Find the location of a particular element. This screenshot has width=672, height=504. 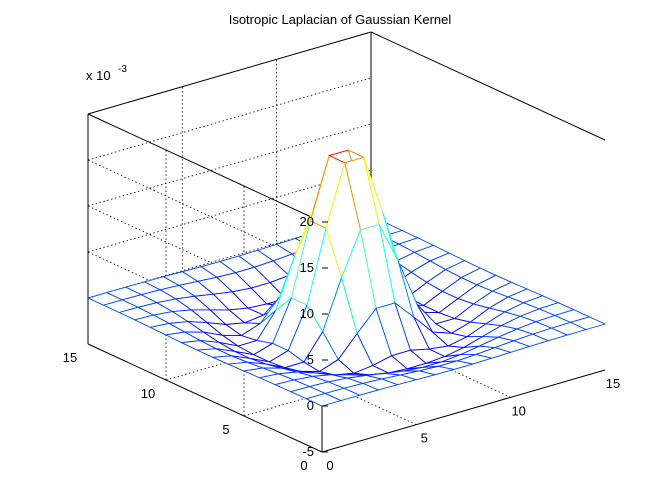

z-tick-label: 15 is located at coordinates (307, 267).